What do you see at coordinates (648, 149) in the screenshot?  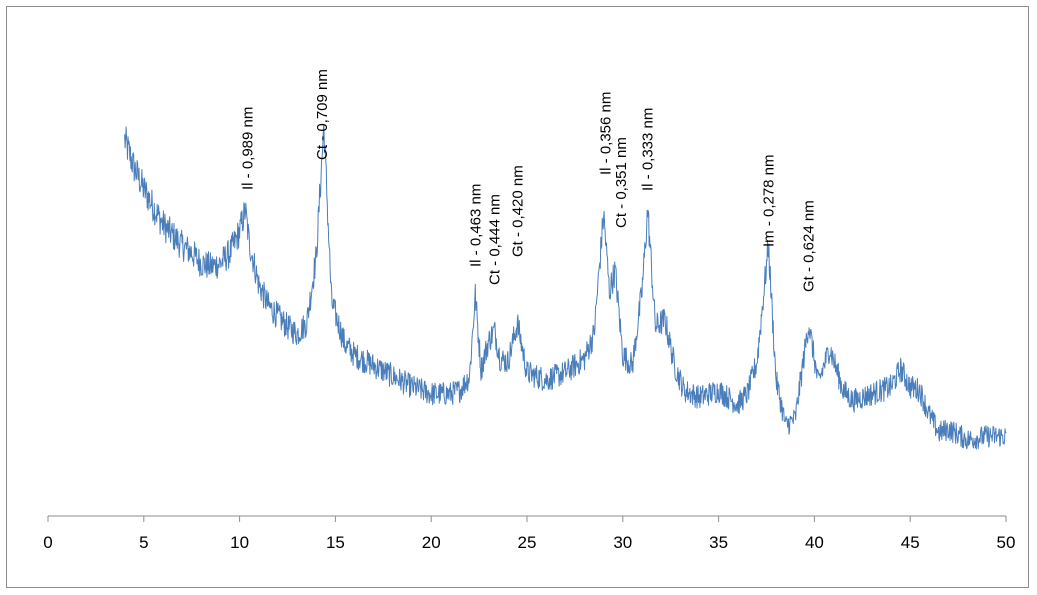 I see `peak-label: Il - 0,333 nm` at bounding box center [648, 149].